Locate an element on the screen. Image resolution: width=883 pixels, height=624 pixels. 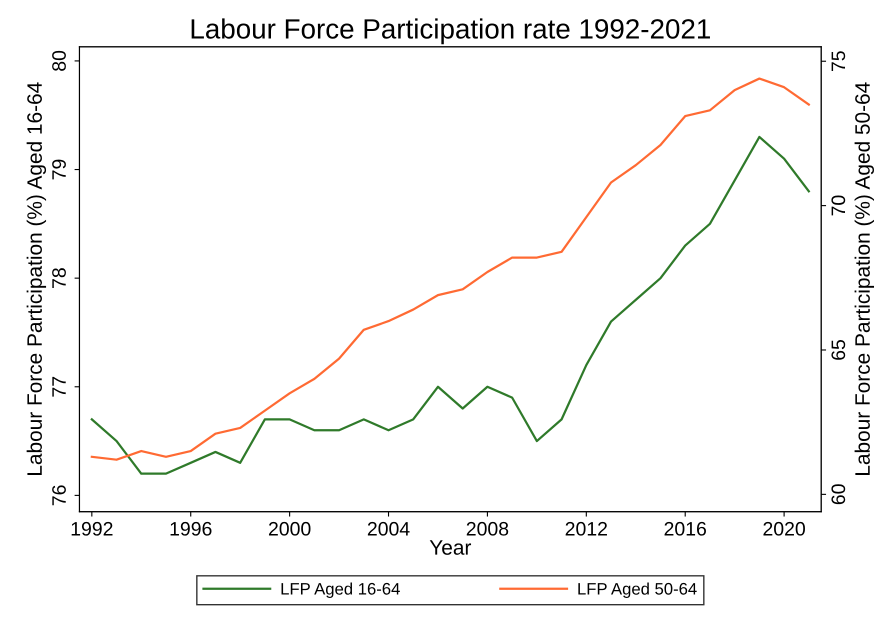
x-tick-label: 2004 is located at coordinates (389, 529).